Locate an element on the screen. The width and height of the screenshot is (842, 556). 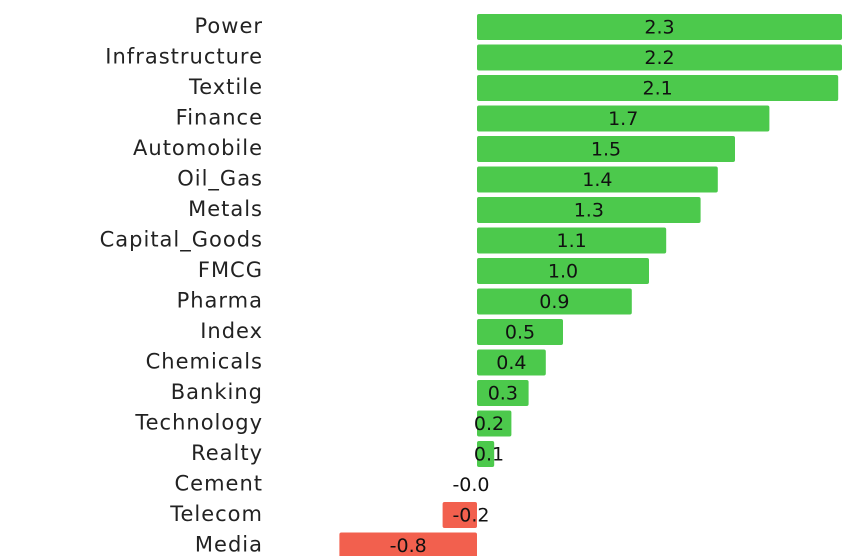
category-label: Metals is located at coordinates (225, 209).